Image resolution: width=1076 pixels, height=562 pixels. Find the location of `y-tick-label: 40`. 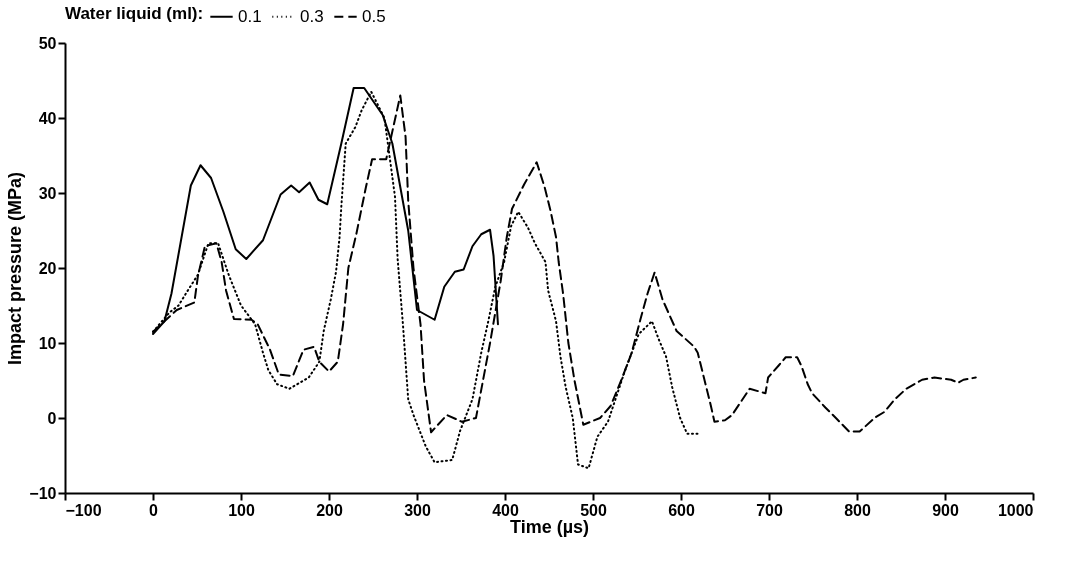

y-tick-label: 40 is located at coordinates (47, 118).